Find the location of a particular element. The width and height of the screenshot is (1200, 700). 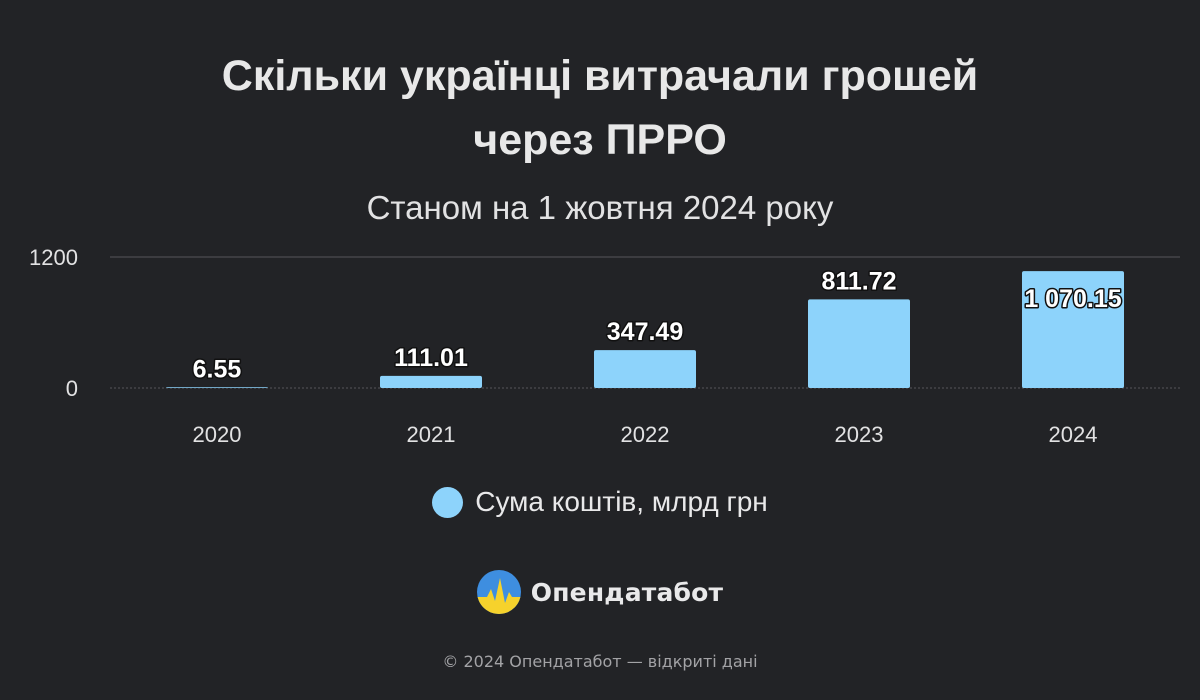

bar-2024 is located at coordinates (1073, 329).